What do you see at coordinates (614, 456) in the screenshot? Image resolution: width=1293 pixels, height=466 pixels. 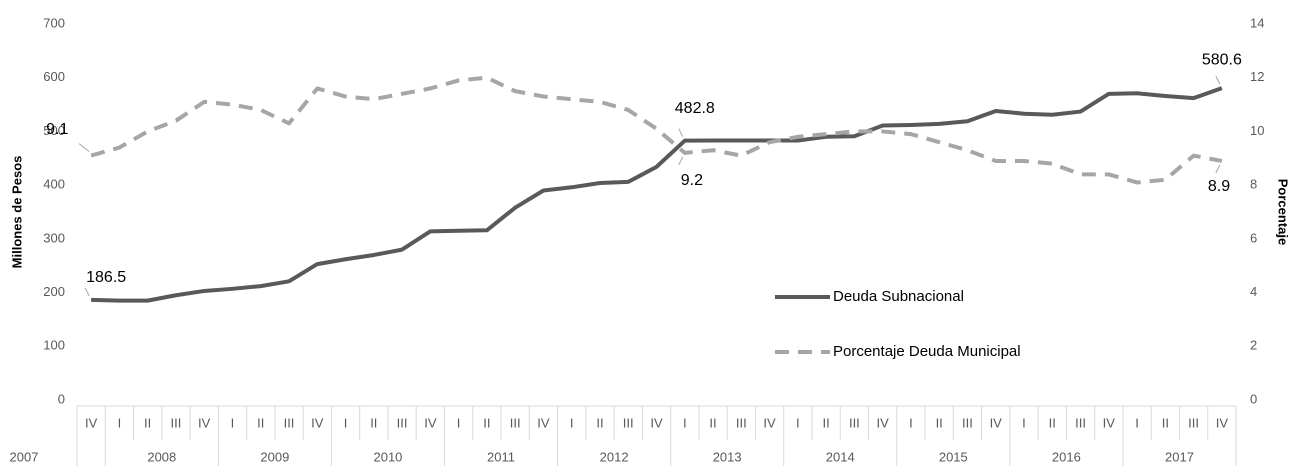 I see `year-label: 2012` at bounding box center [614, 456].